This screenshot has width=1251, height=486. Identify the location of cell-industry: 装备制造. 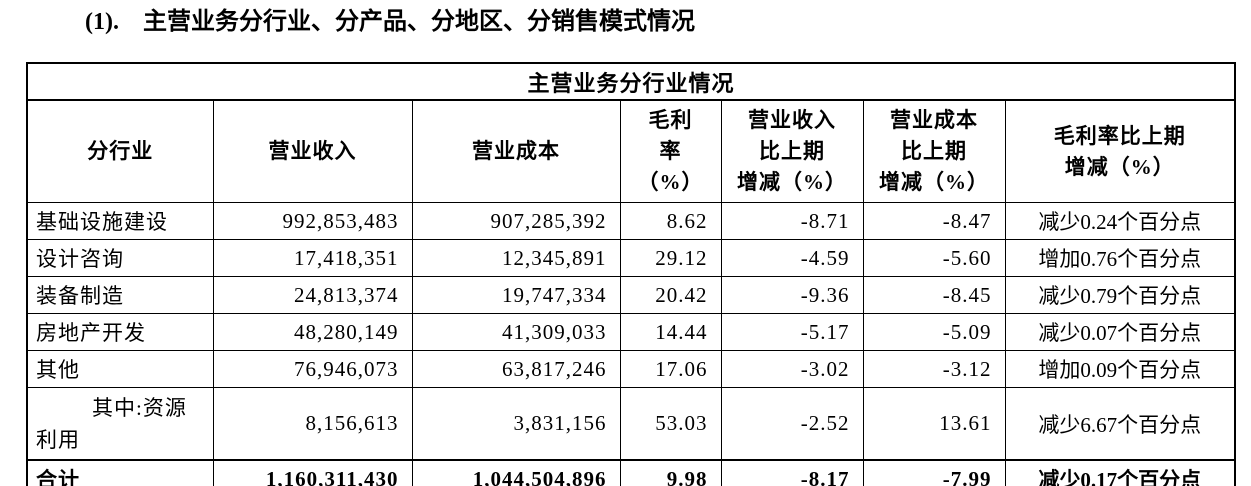
(120, 295).